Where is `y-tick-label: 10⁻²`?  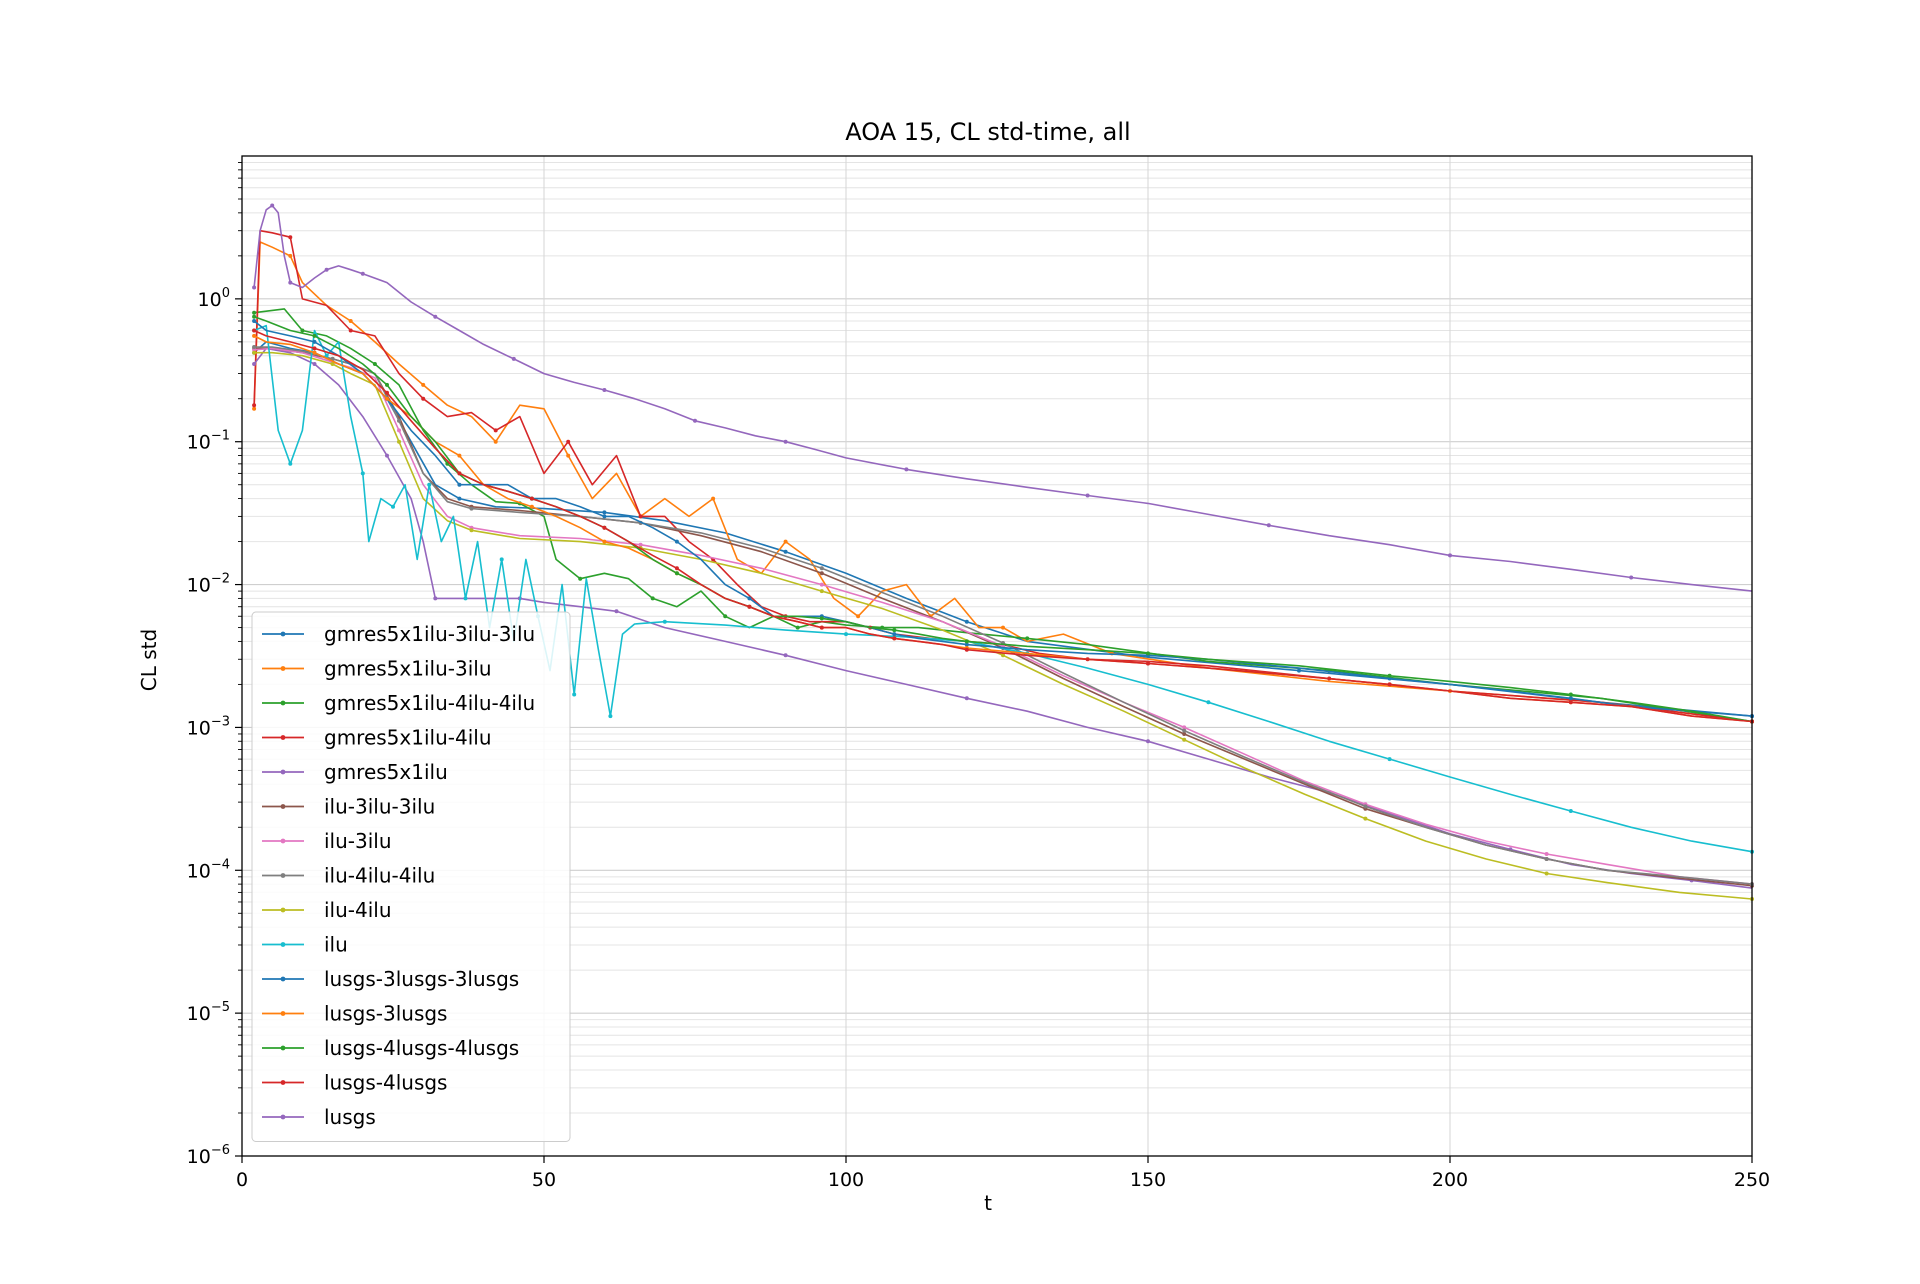
y-tick-label: 10⁻² is located at coordinates (208, 584).